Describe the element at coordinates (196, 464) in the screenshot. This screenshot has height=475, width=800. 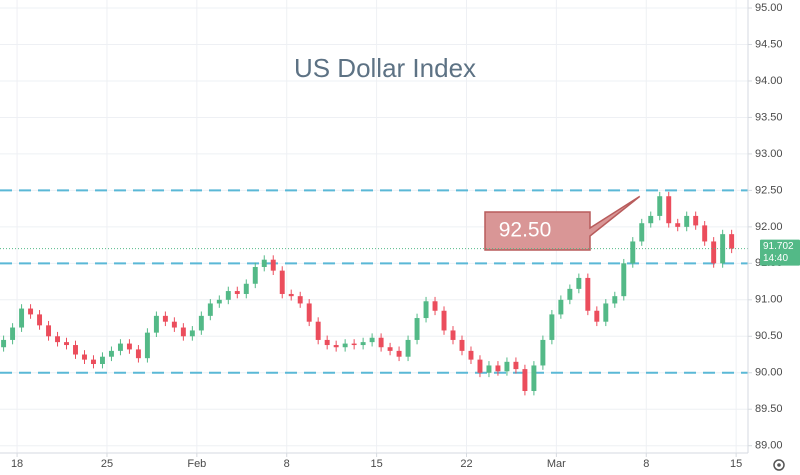
I see `x-tick-label: Feb` at that location.